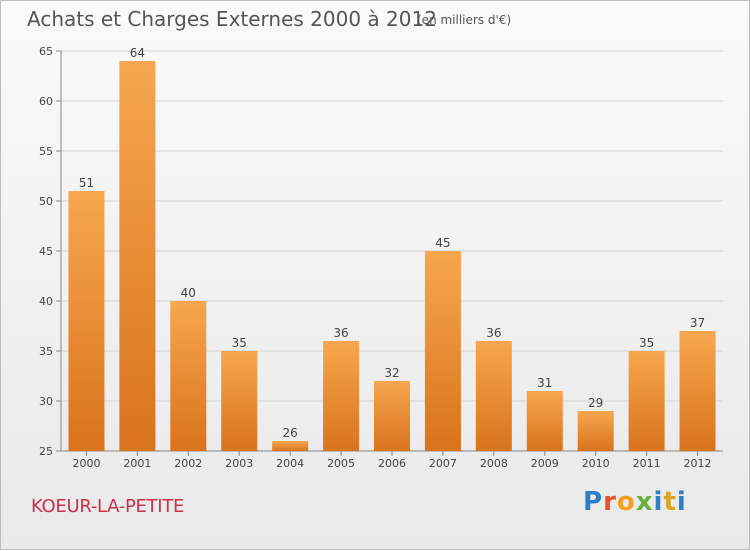 The image size is (750, 551). What do you see at coordinates (137, 256) in the screenshot?
I see `bar-2001` at bounding box center [137, 256].